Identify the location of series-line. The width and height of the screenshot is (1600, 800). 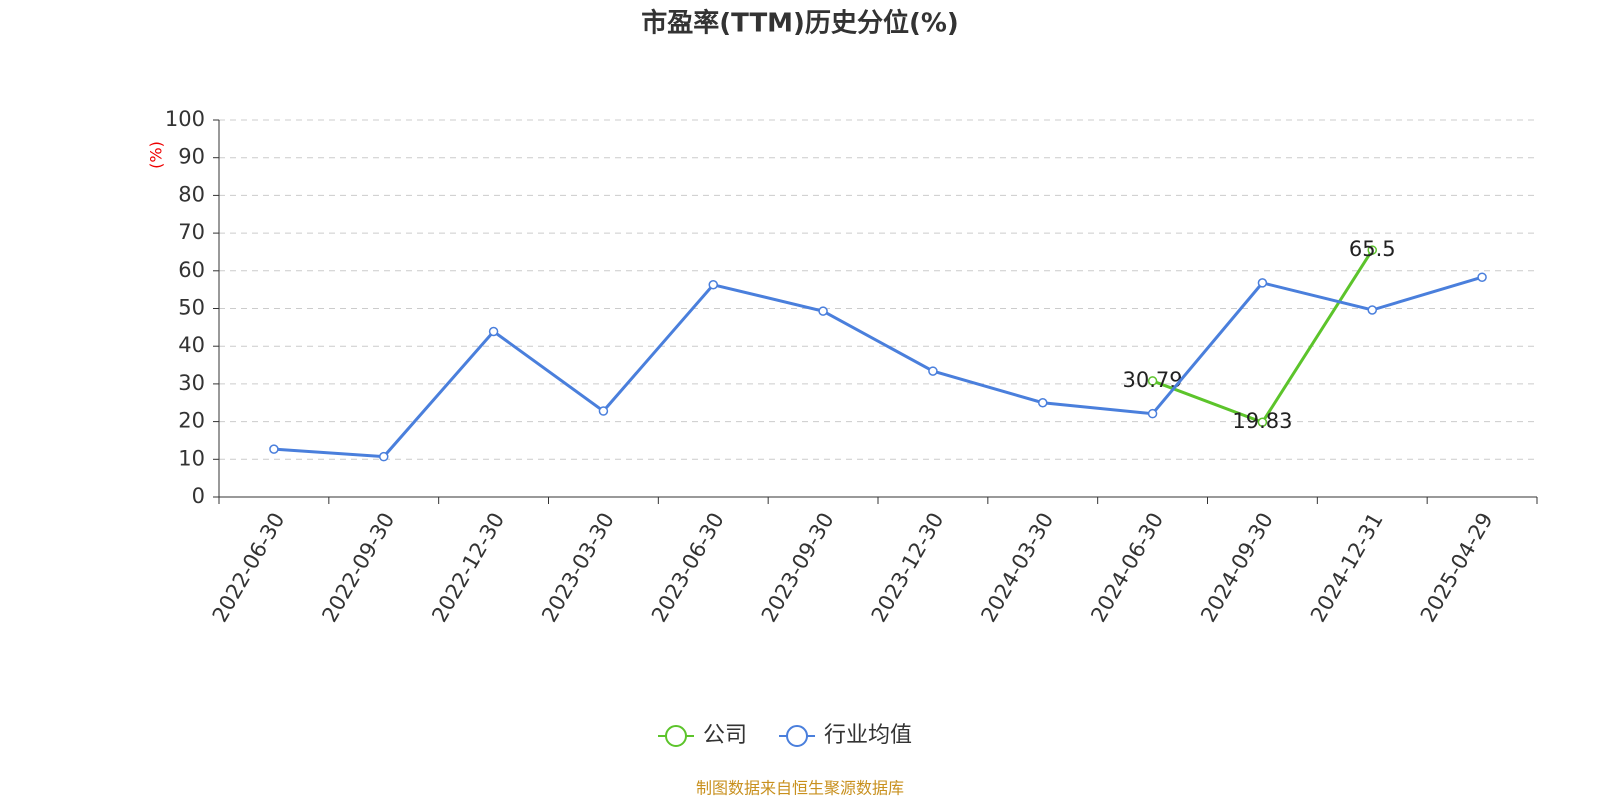
(1263, 337).